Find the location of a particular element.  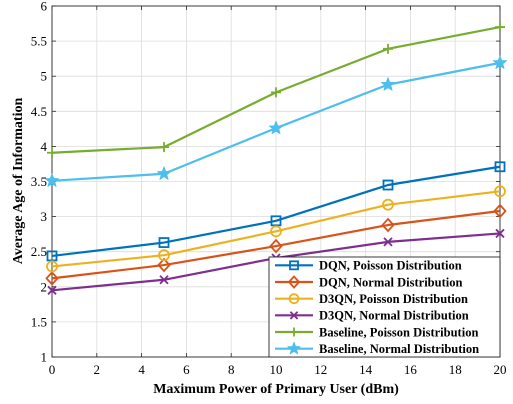

legend-entry: DQN, Poisson Distribution is located at coordinates (368, 266).